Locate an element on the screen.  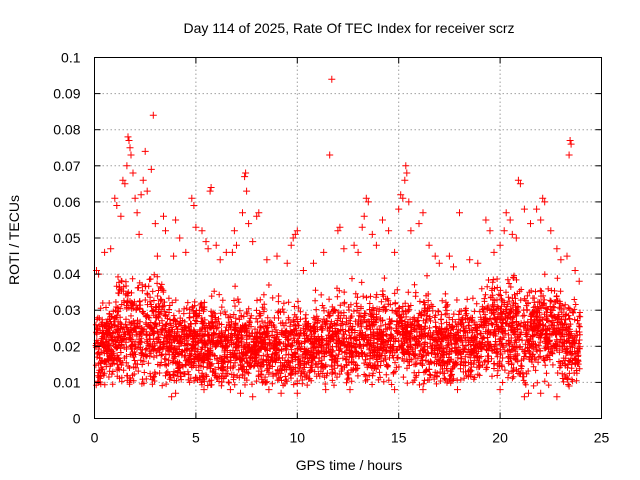
x-tick-label: 10 is located at coordinates (298, 438).